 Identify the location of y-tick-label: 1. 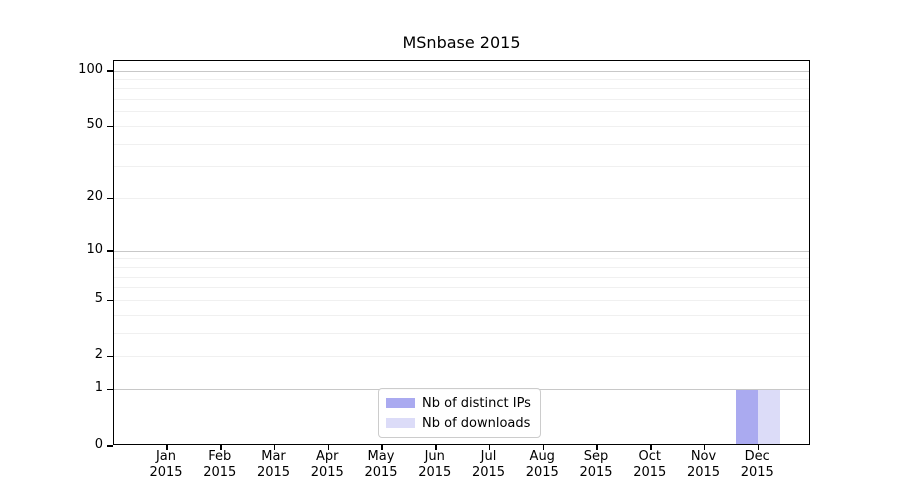
(98, 388).